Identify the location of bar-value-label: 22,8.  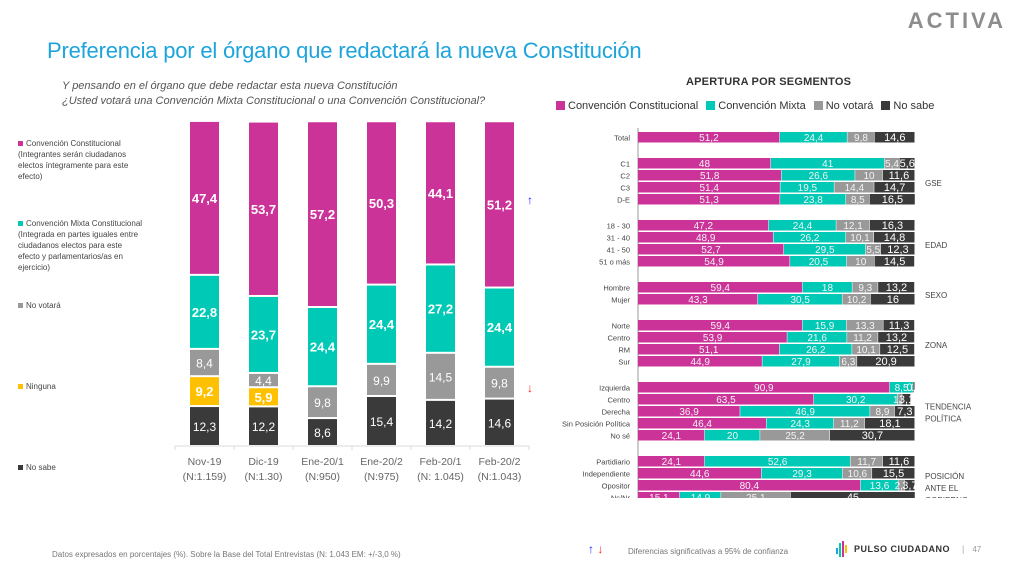
(204, 312).